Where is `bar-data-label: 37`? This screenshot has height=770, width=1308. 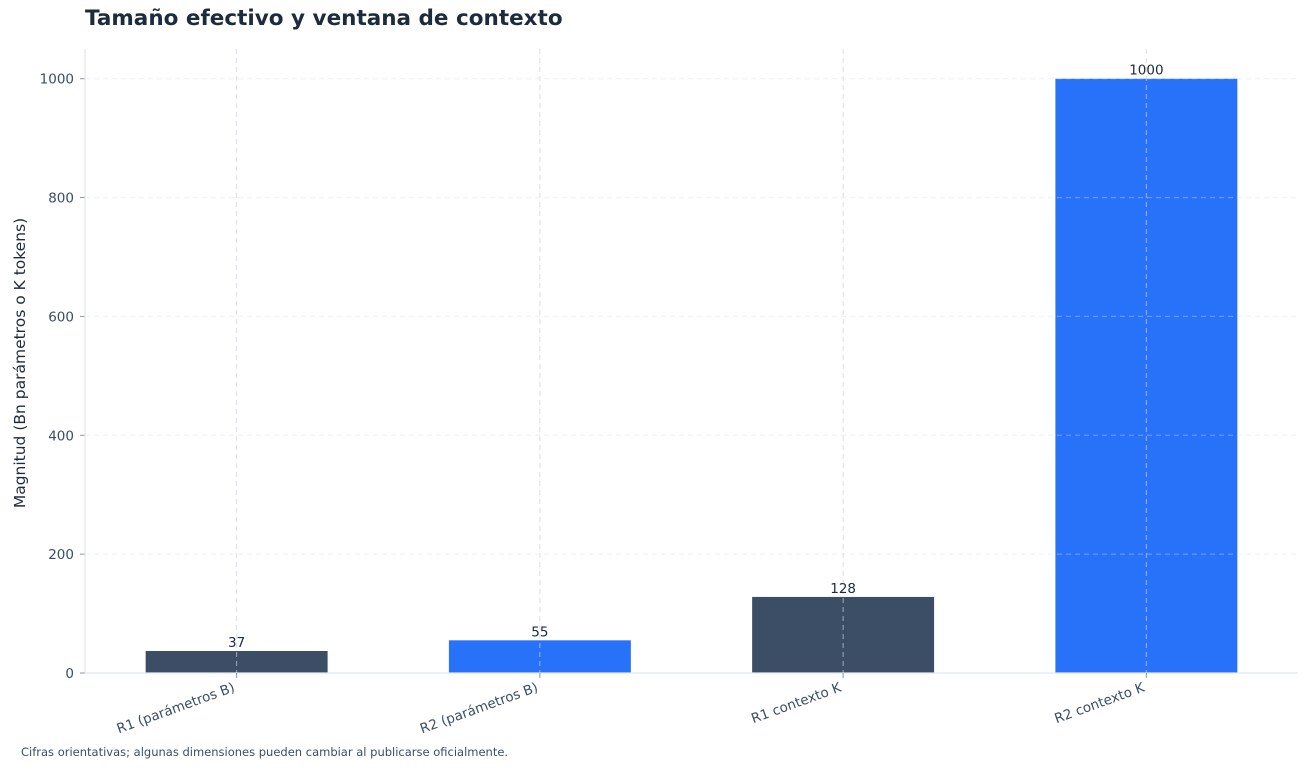 bar-data-label: 37 is located at coordinates (236, 643).